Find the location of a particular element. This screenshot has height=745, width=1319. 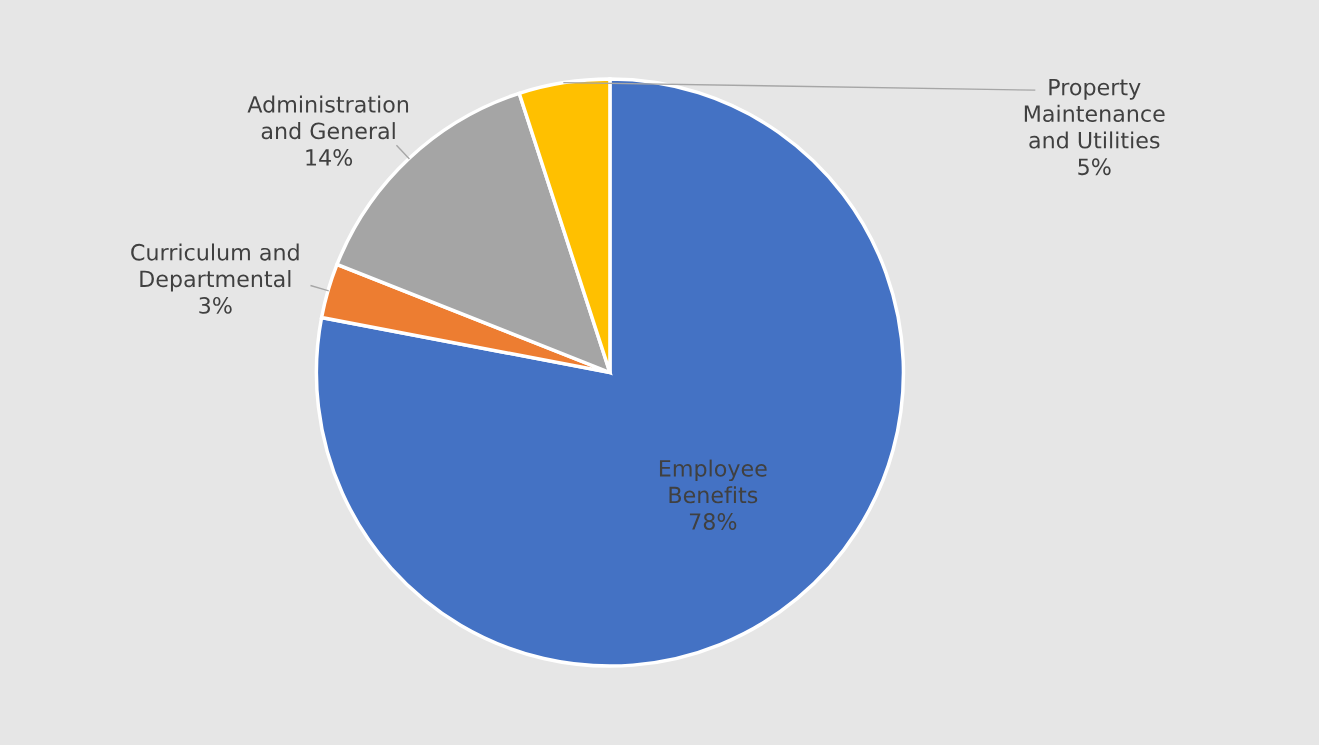

slice-label: Property Maintenance and Utilities is located at coordinates (1094, 113).